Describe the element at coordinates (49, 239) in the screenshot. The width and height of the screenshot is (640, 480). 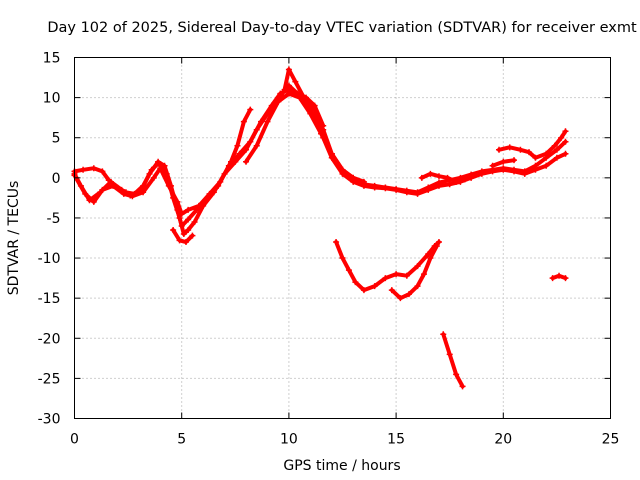
I see `y-tick-labels: -30 -25 -20 -15 -10 -5 0 5 10 15` at that location.